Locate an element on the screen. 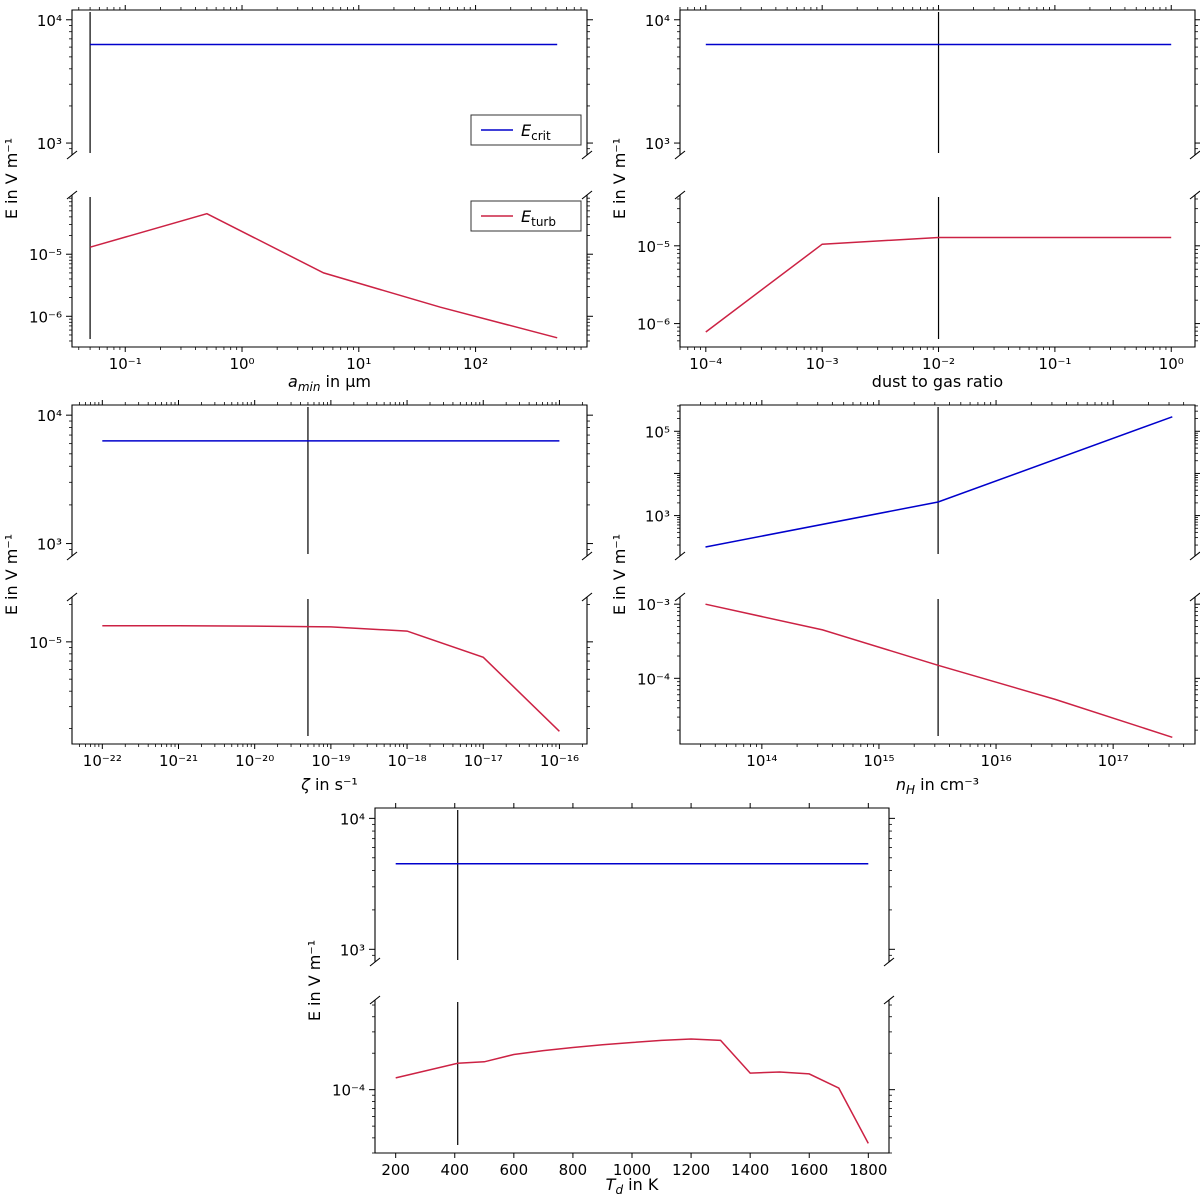  bottom-panel-y-tick-label: 10⁻³ is located at coordinates (653, 605).